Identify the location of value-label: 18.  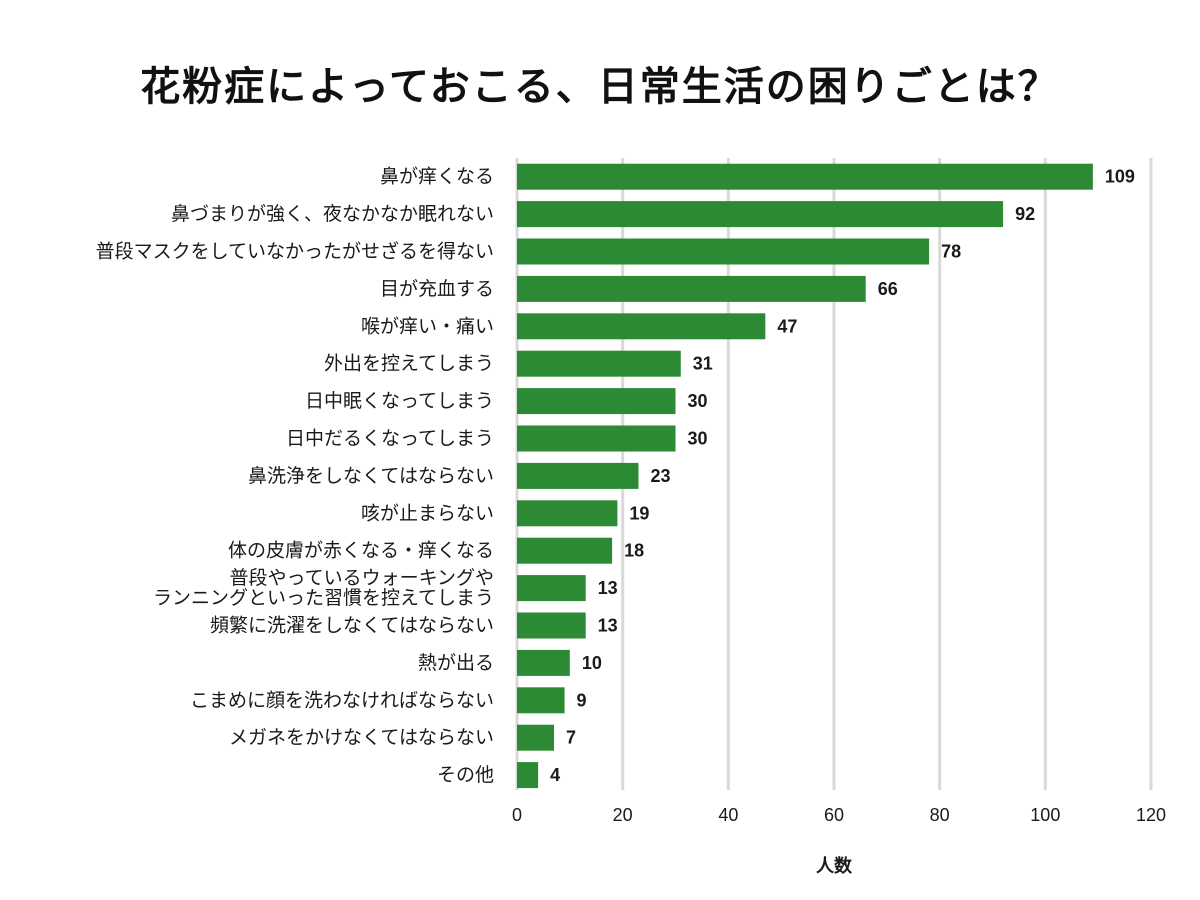
(634, 551).